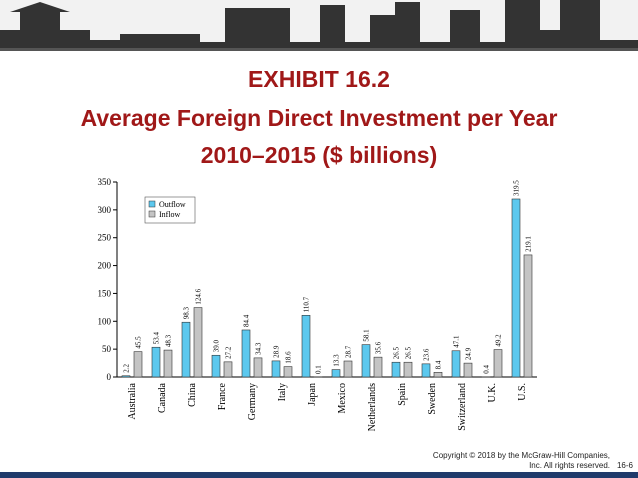 This screenshot has height=478, width=638. Describe the element at coordinates (402, 394) in the screenshot. I see `x-tick-label: Spain` at that location.